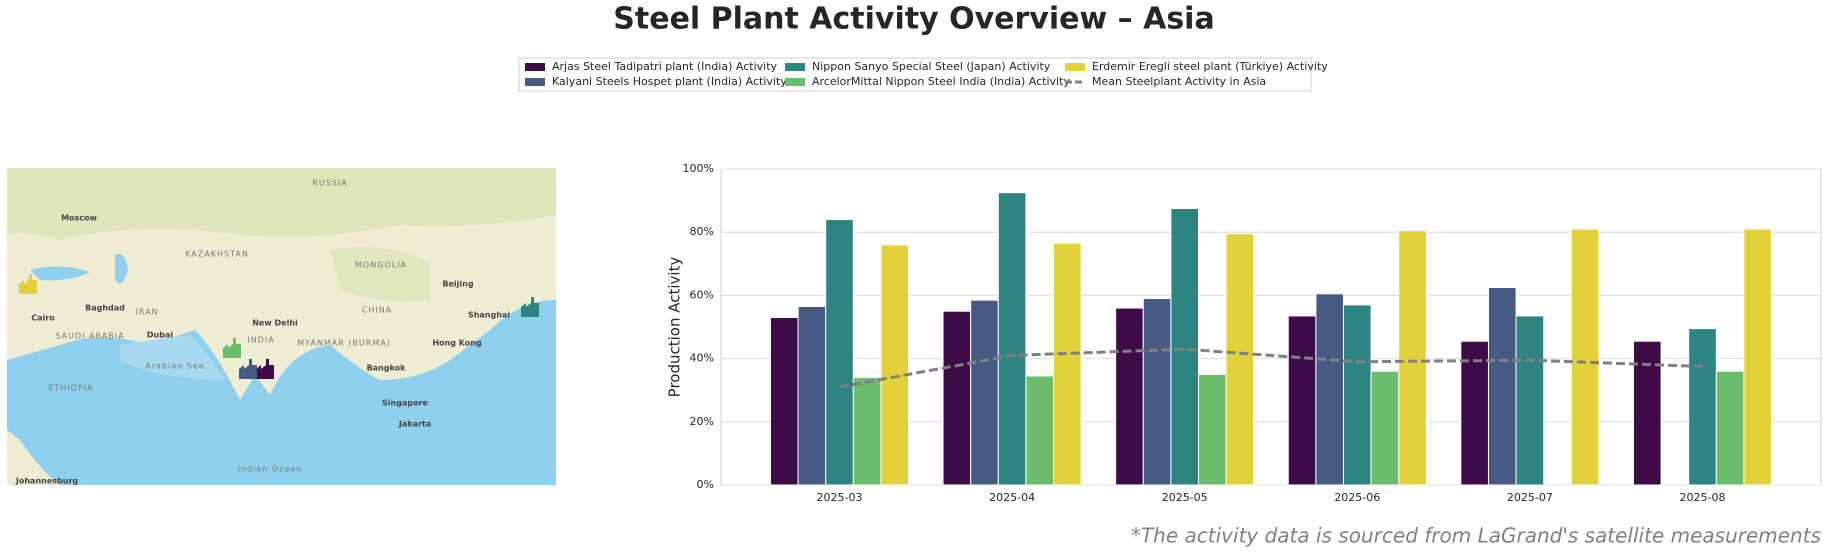 This screenshot has height=554, width=1828. What do you see at coordinates (380, 274) in the screenshot?
I see `map-region` at bounding box center [380, 274].